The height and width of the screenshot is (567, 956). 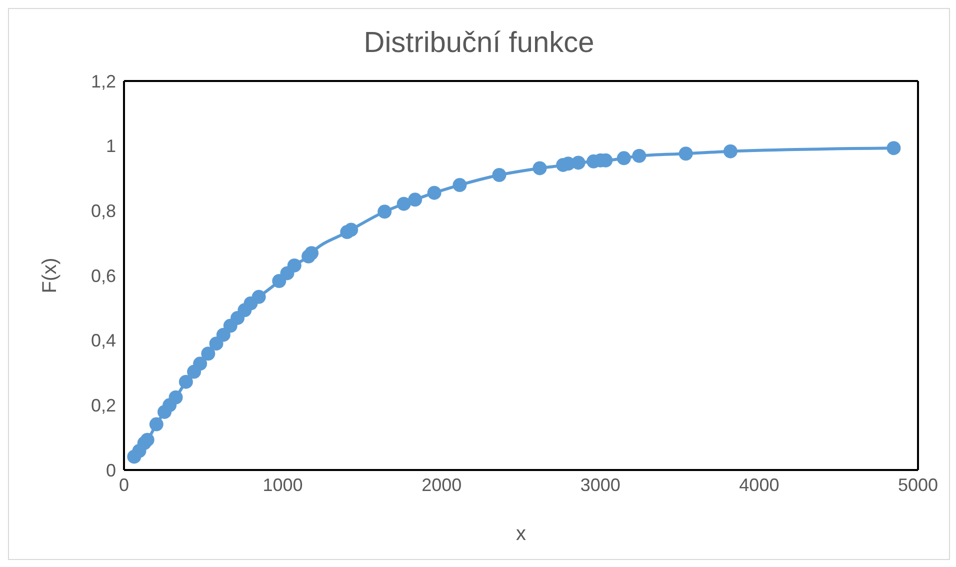 I want to click on y-tick-label: 0, so click(x=111, y=470).